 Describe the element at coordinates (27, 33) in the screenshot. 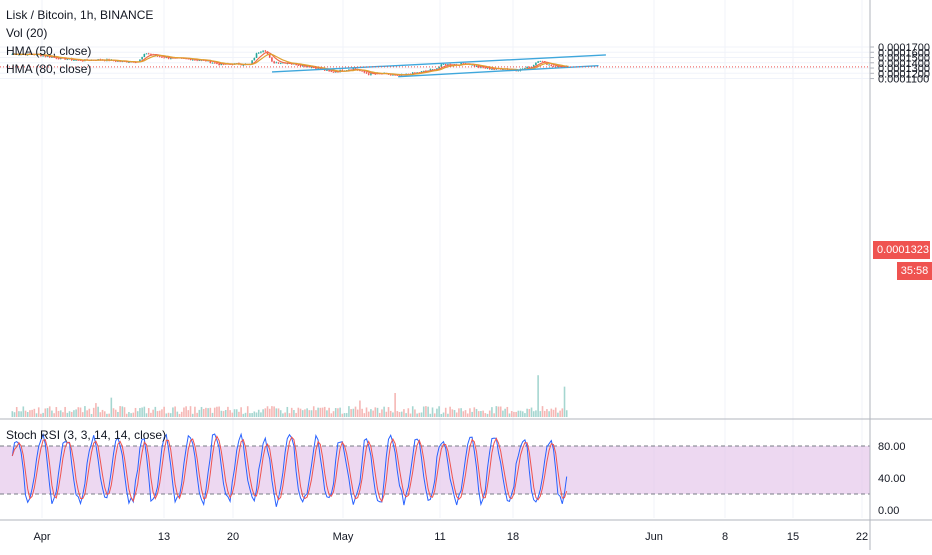

I see `indicator-volume: Vol (20)` at that location.